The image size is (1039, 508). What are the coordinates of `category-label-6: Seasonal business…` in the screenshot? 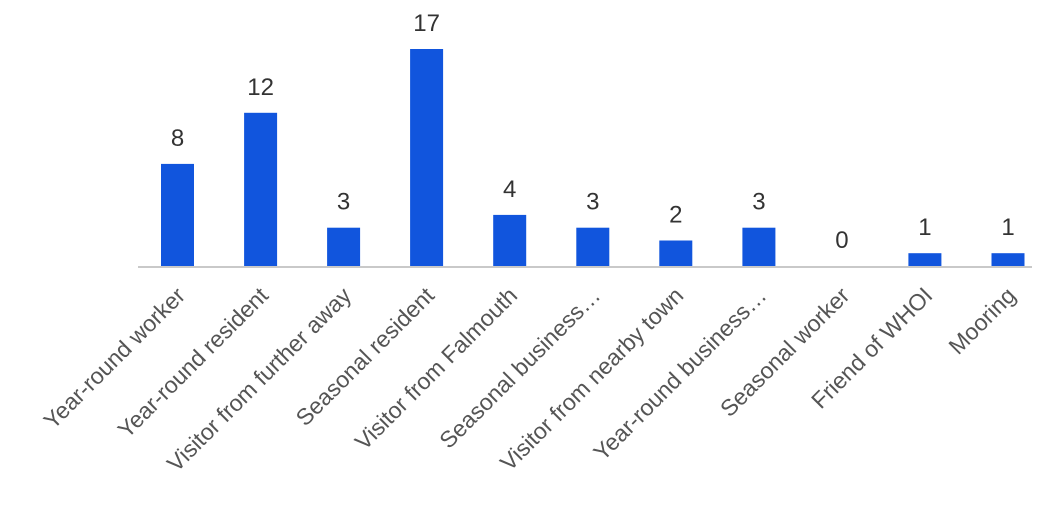 It's located at (519, 367).